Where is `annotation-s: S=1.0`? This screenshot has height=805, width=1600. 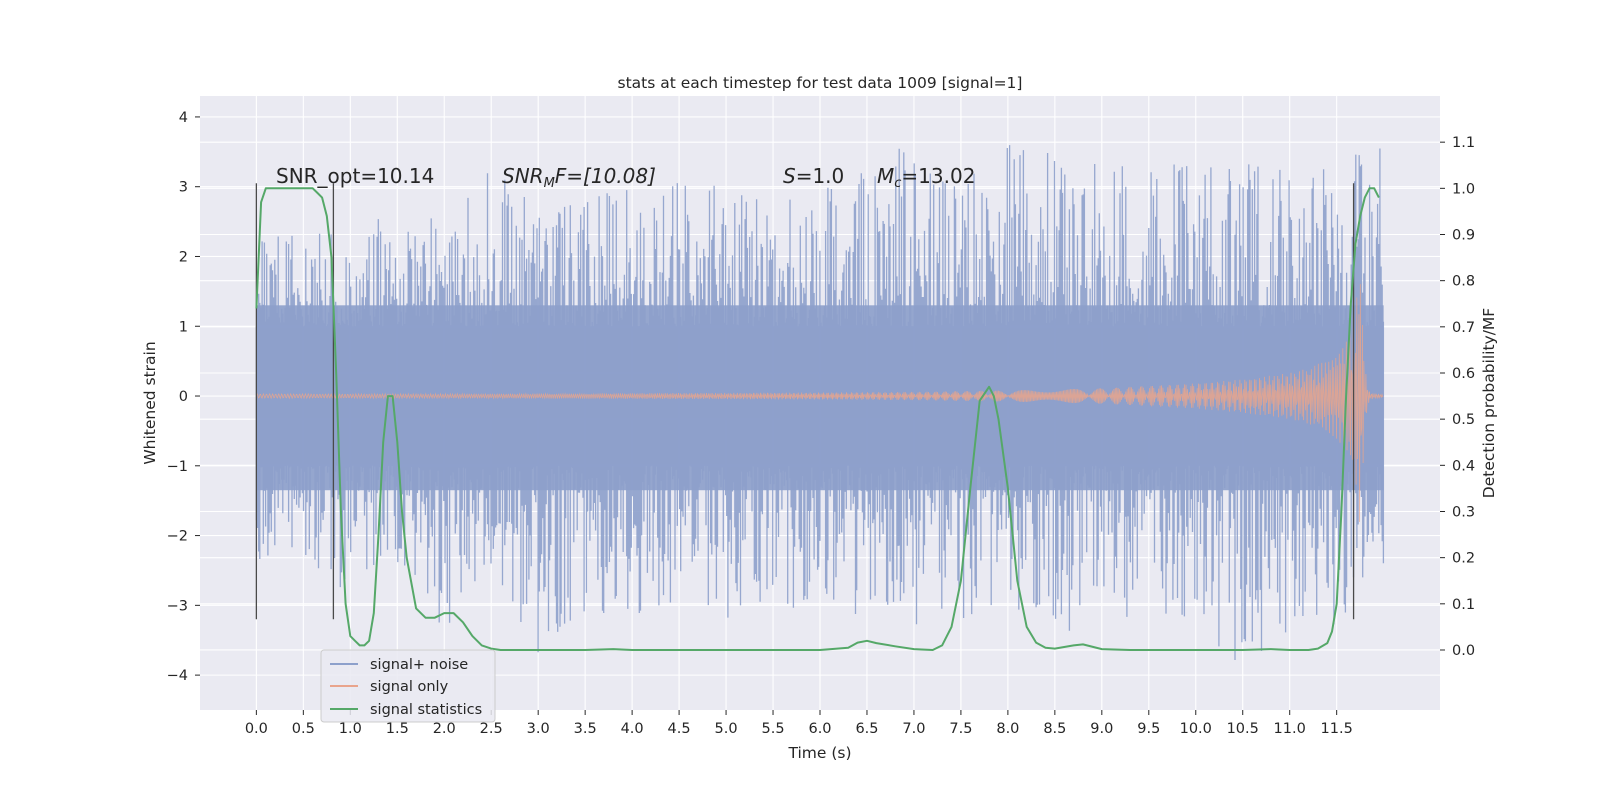 annotation-s: S=1.0 is located at coordinates (813, 176).